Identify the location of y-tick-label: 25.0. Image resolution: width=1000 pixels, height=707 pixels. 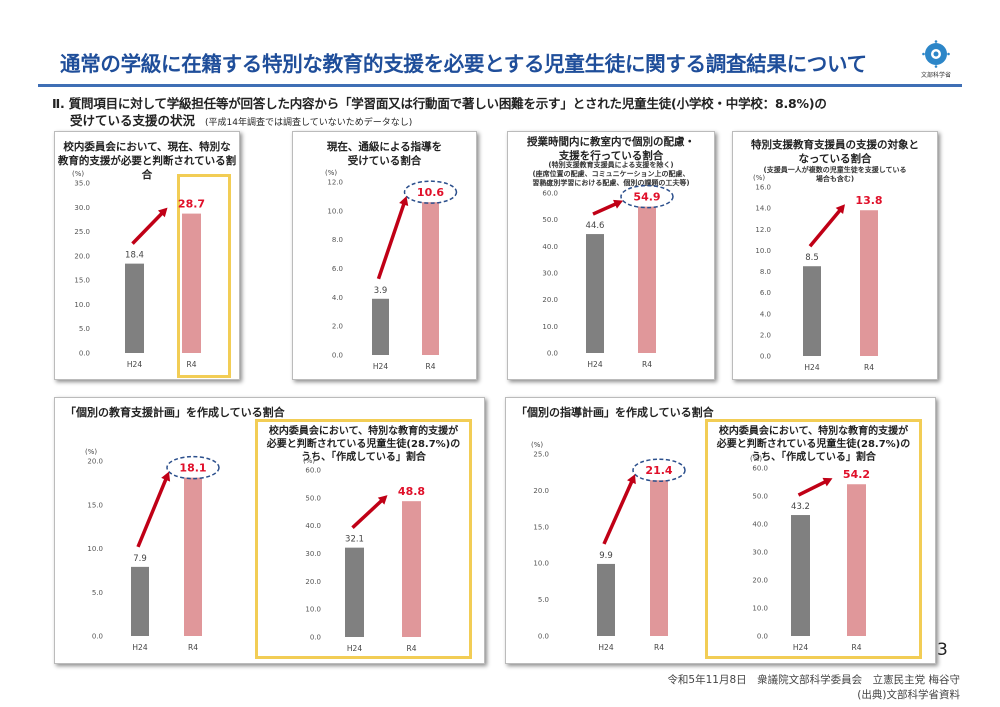
(541, 455).